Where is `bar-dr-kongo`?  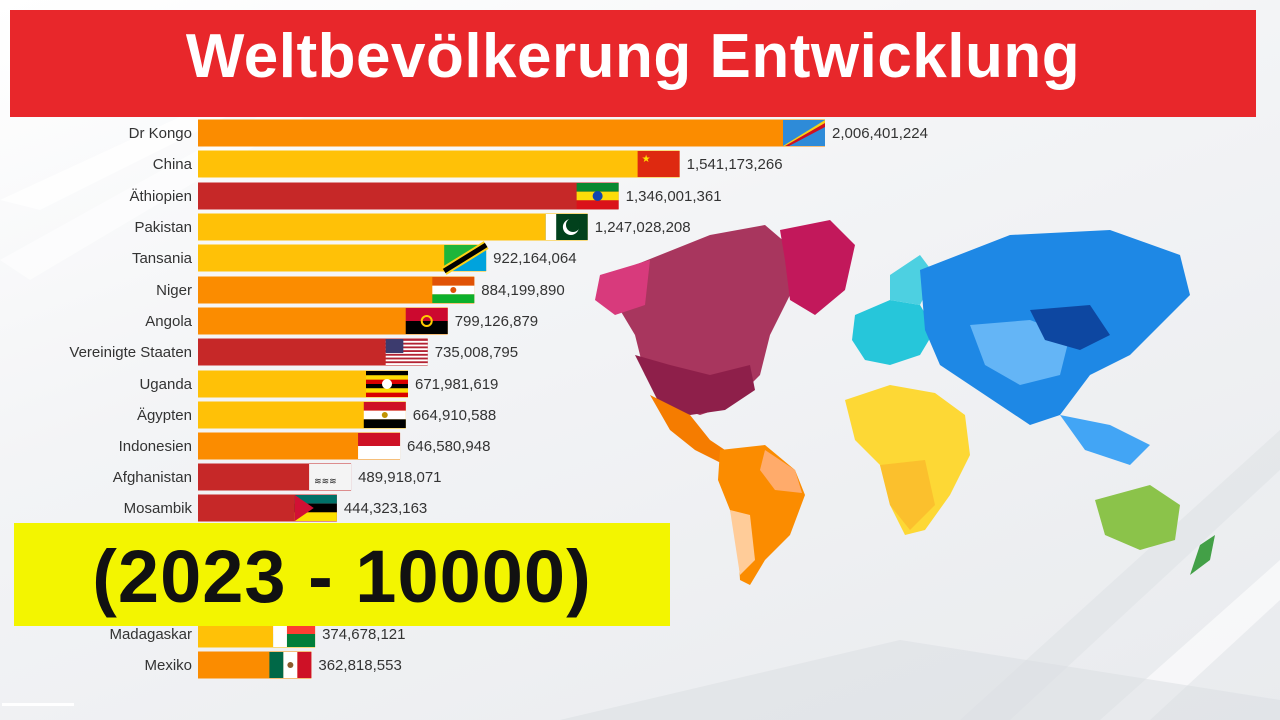
bar-dr-kongo is located at coordinates (511, 133).